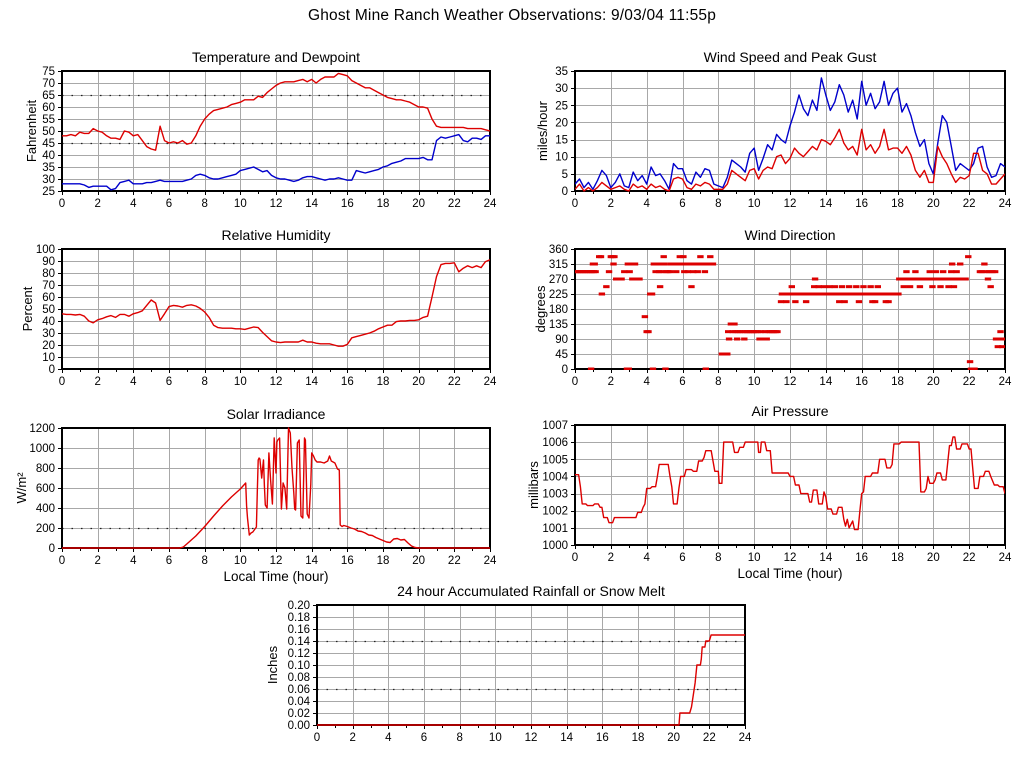 The image size is (1024, 768). I want to click on y-axis-title: Fahrenheit, so click(31, 131).